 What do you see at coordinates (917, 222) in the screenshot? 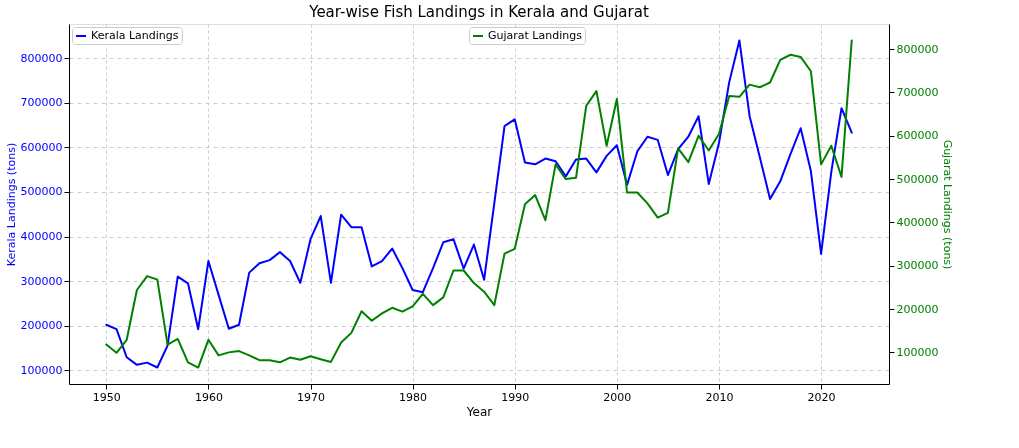
I see `y2-tick-label: 400000` at bounding box center [917, 222].